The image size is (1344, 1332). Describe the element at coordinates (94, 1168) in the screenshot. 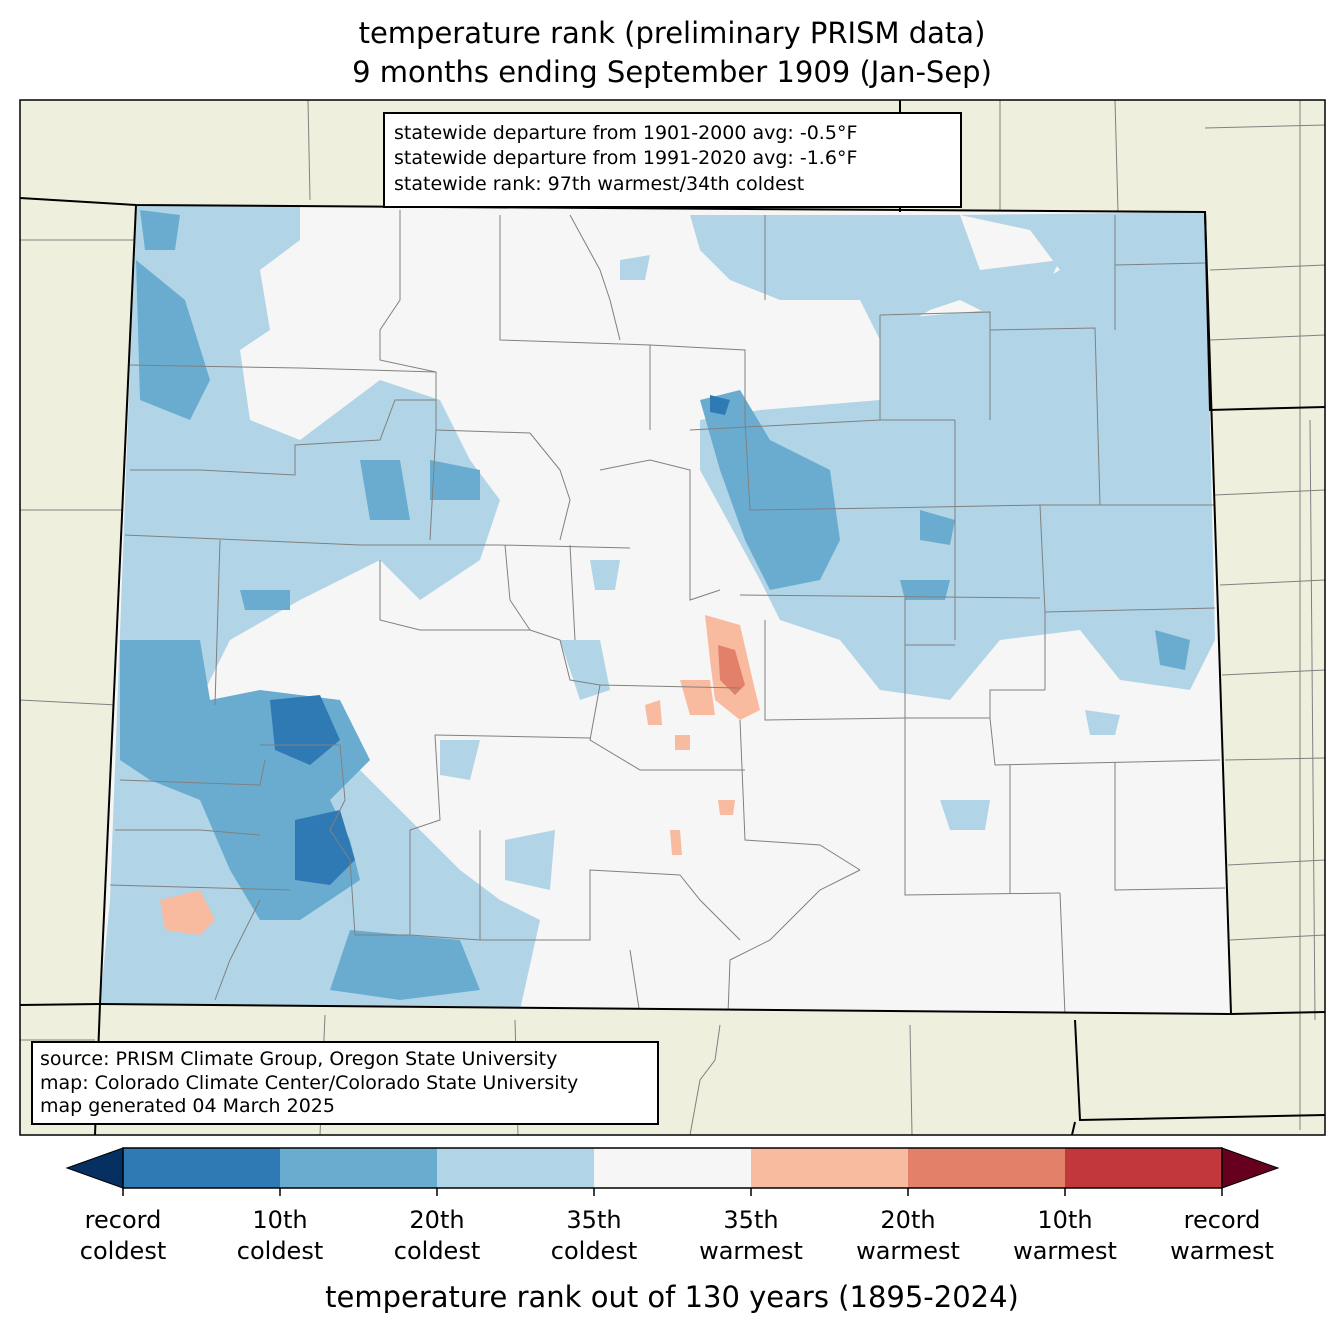

I see `colorbar-extend-low` at that location.